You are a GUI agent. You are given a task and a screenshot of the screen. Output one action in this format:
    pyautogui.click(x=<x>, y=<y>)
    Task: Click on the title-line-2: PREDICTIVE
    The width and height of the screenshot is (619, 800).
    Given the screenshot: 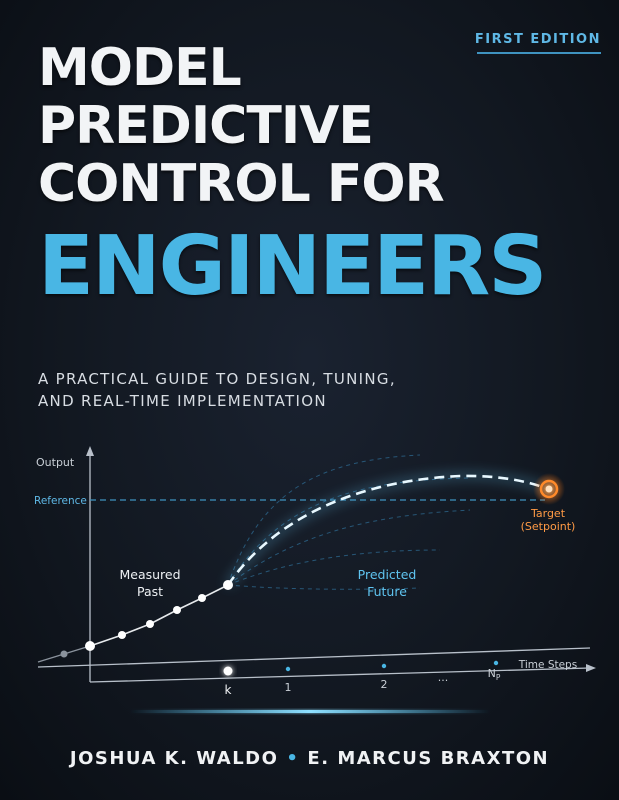 What is the action you would take?
    pyautogui.click(x=206, y=126)
    